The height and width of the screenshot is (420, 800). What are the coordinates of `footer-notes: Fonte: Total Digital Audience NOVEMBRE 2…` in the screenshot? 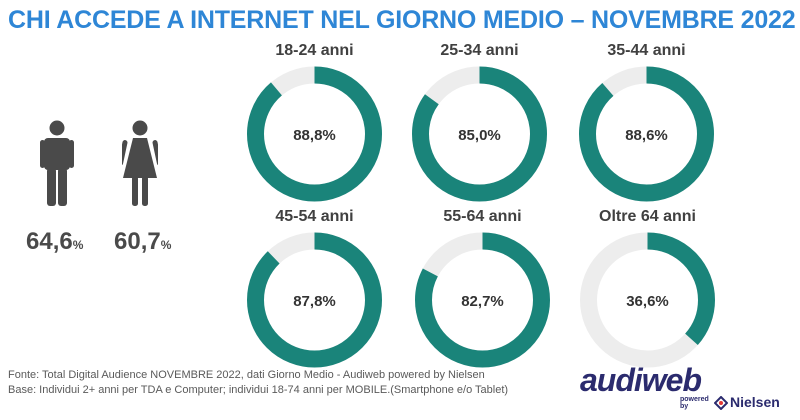 It's located at (258, 383).